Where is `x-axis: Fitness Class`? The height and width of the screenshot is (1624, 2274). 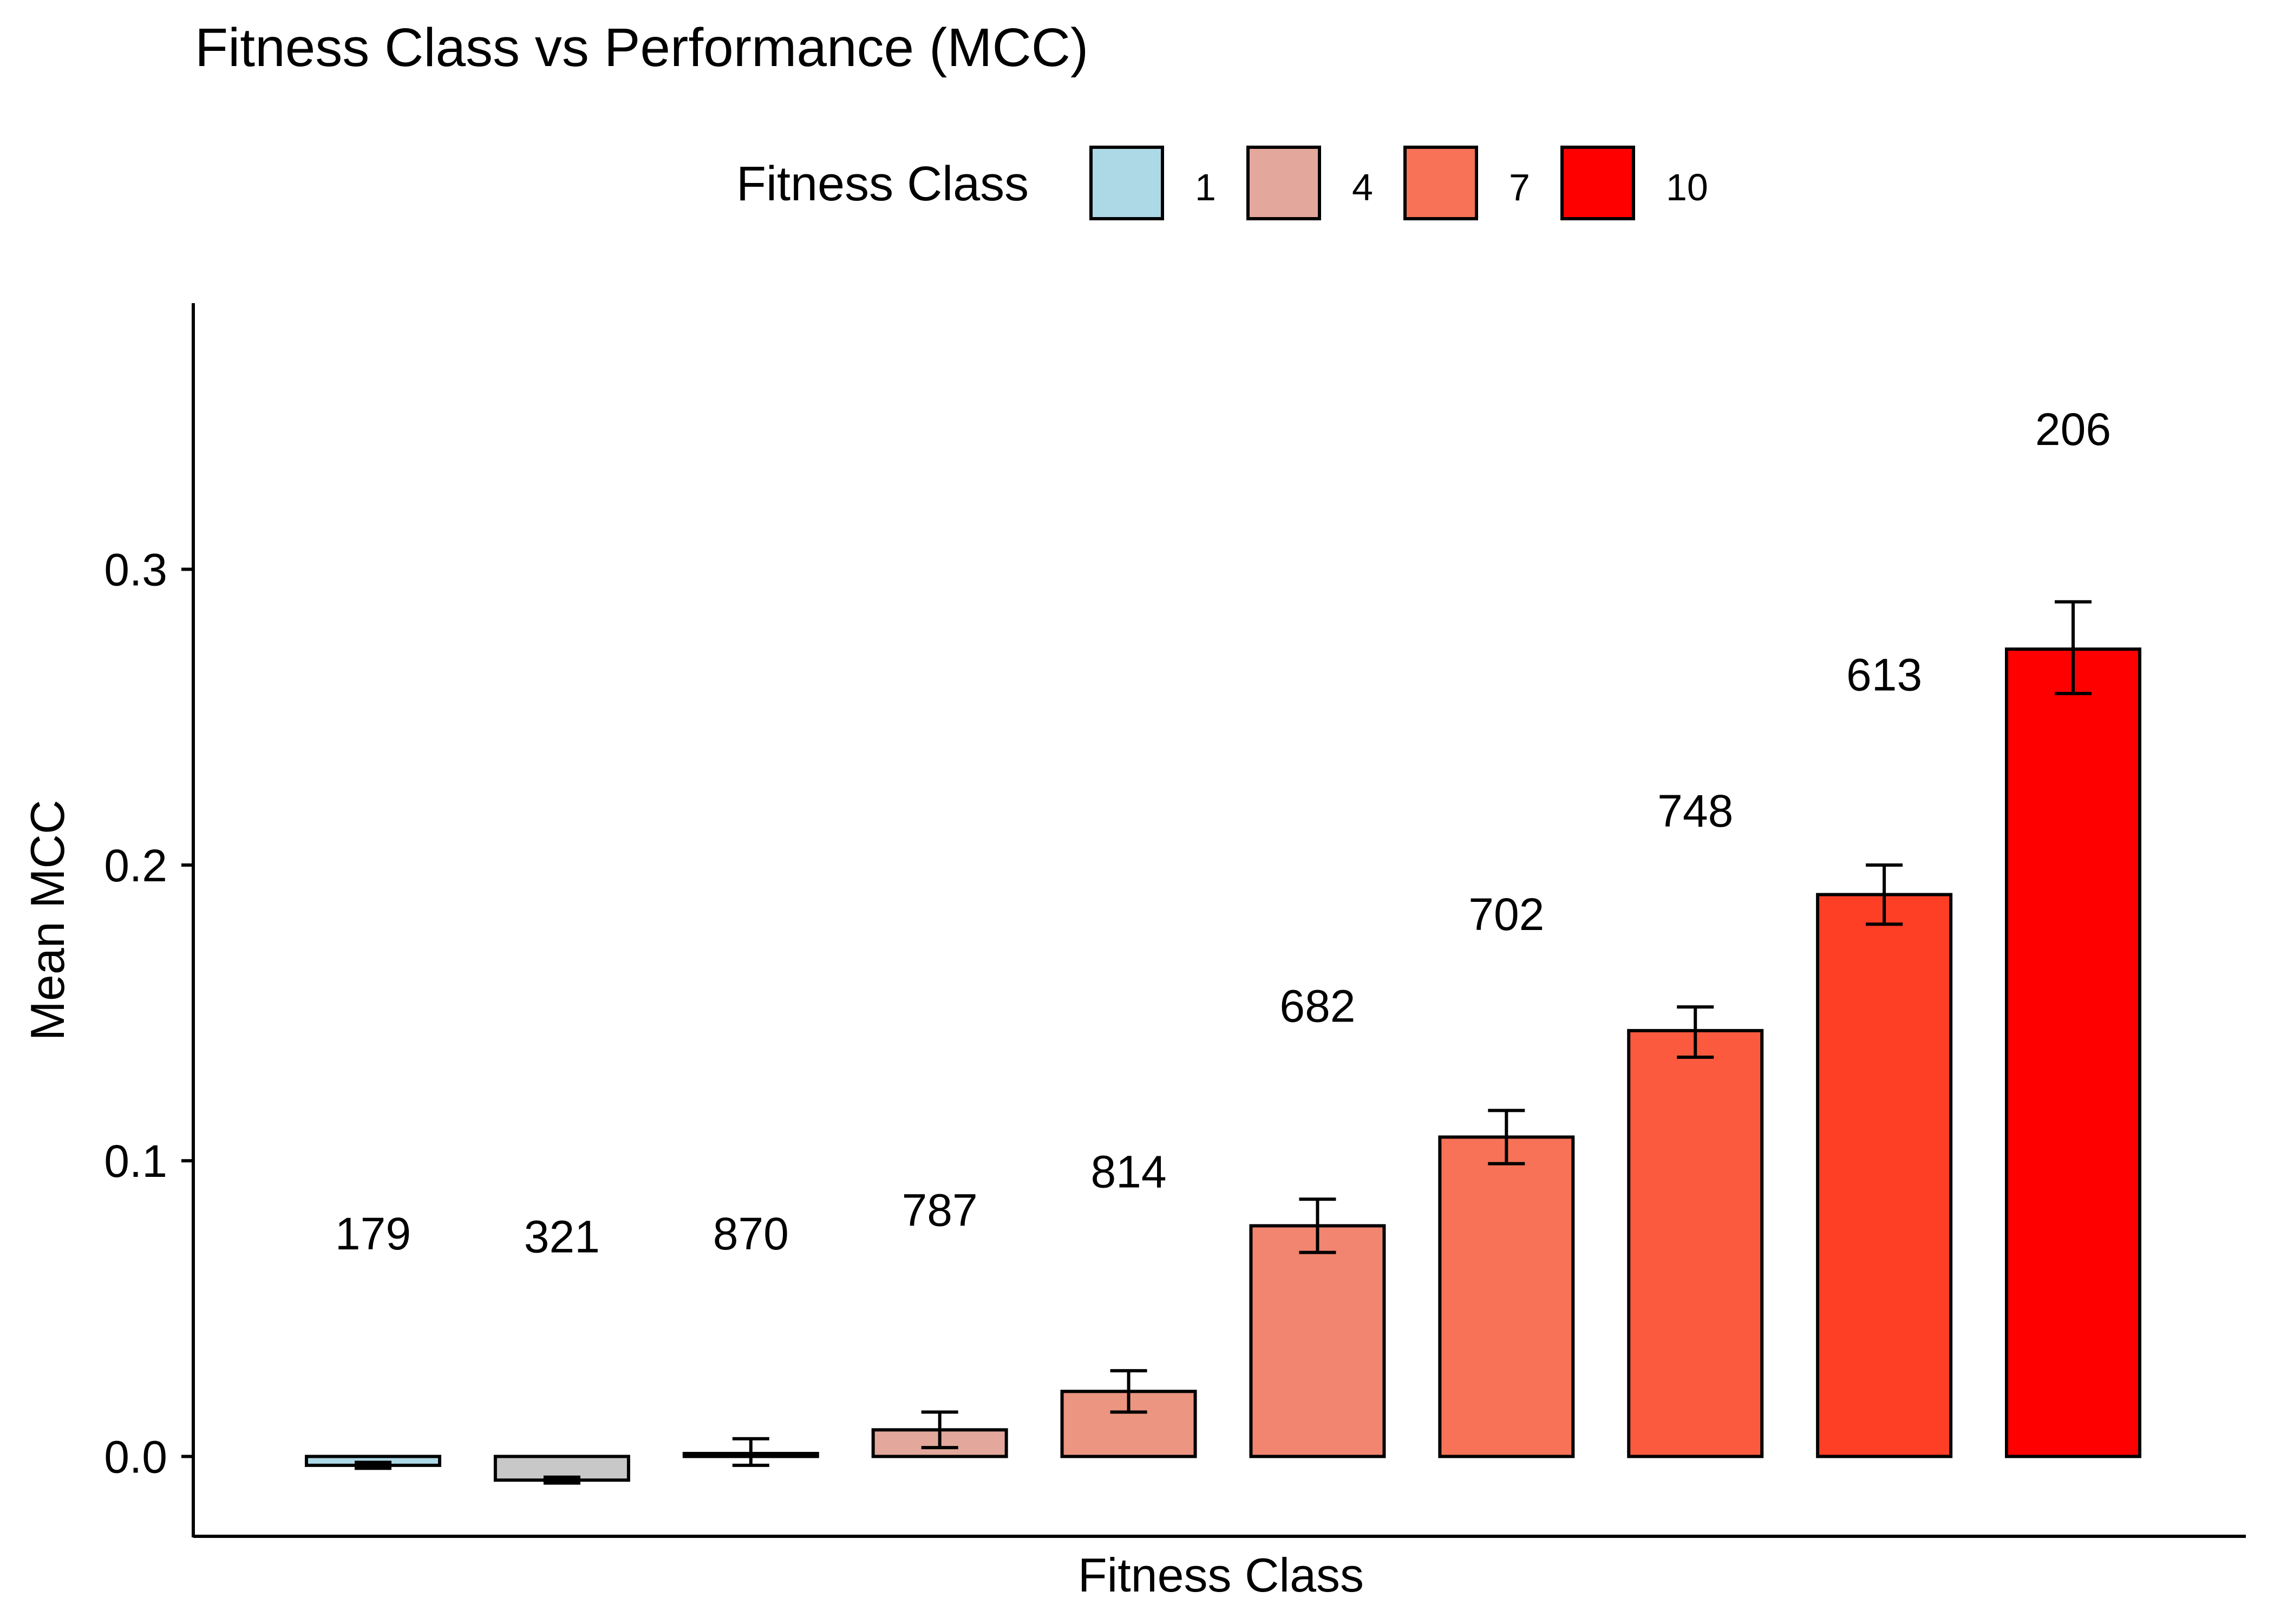 x-axis: Fitness Class is located at coordinates (1220, 1568).